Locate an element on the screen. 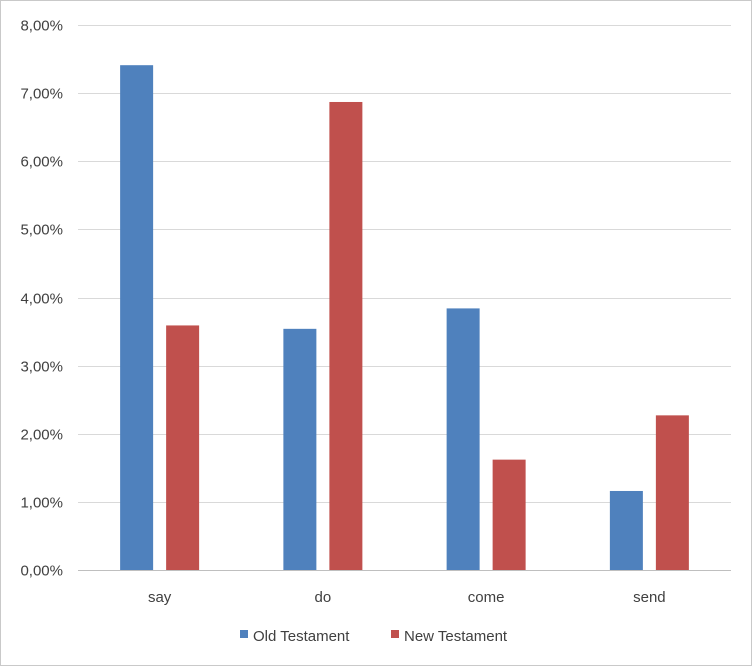 This screenshot has width=752, height=670. legend-label: New Testament is located at coordinates (456, 636).